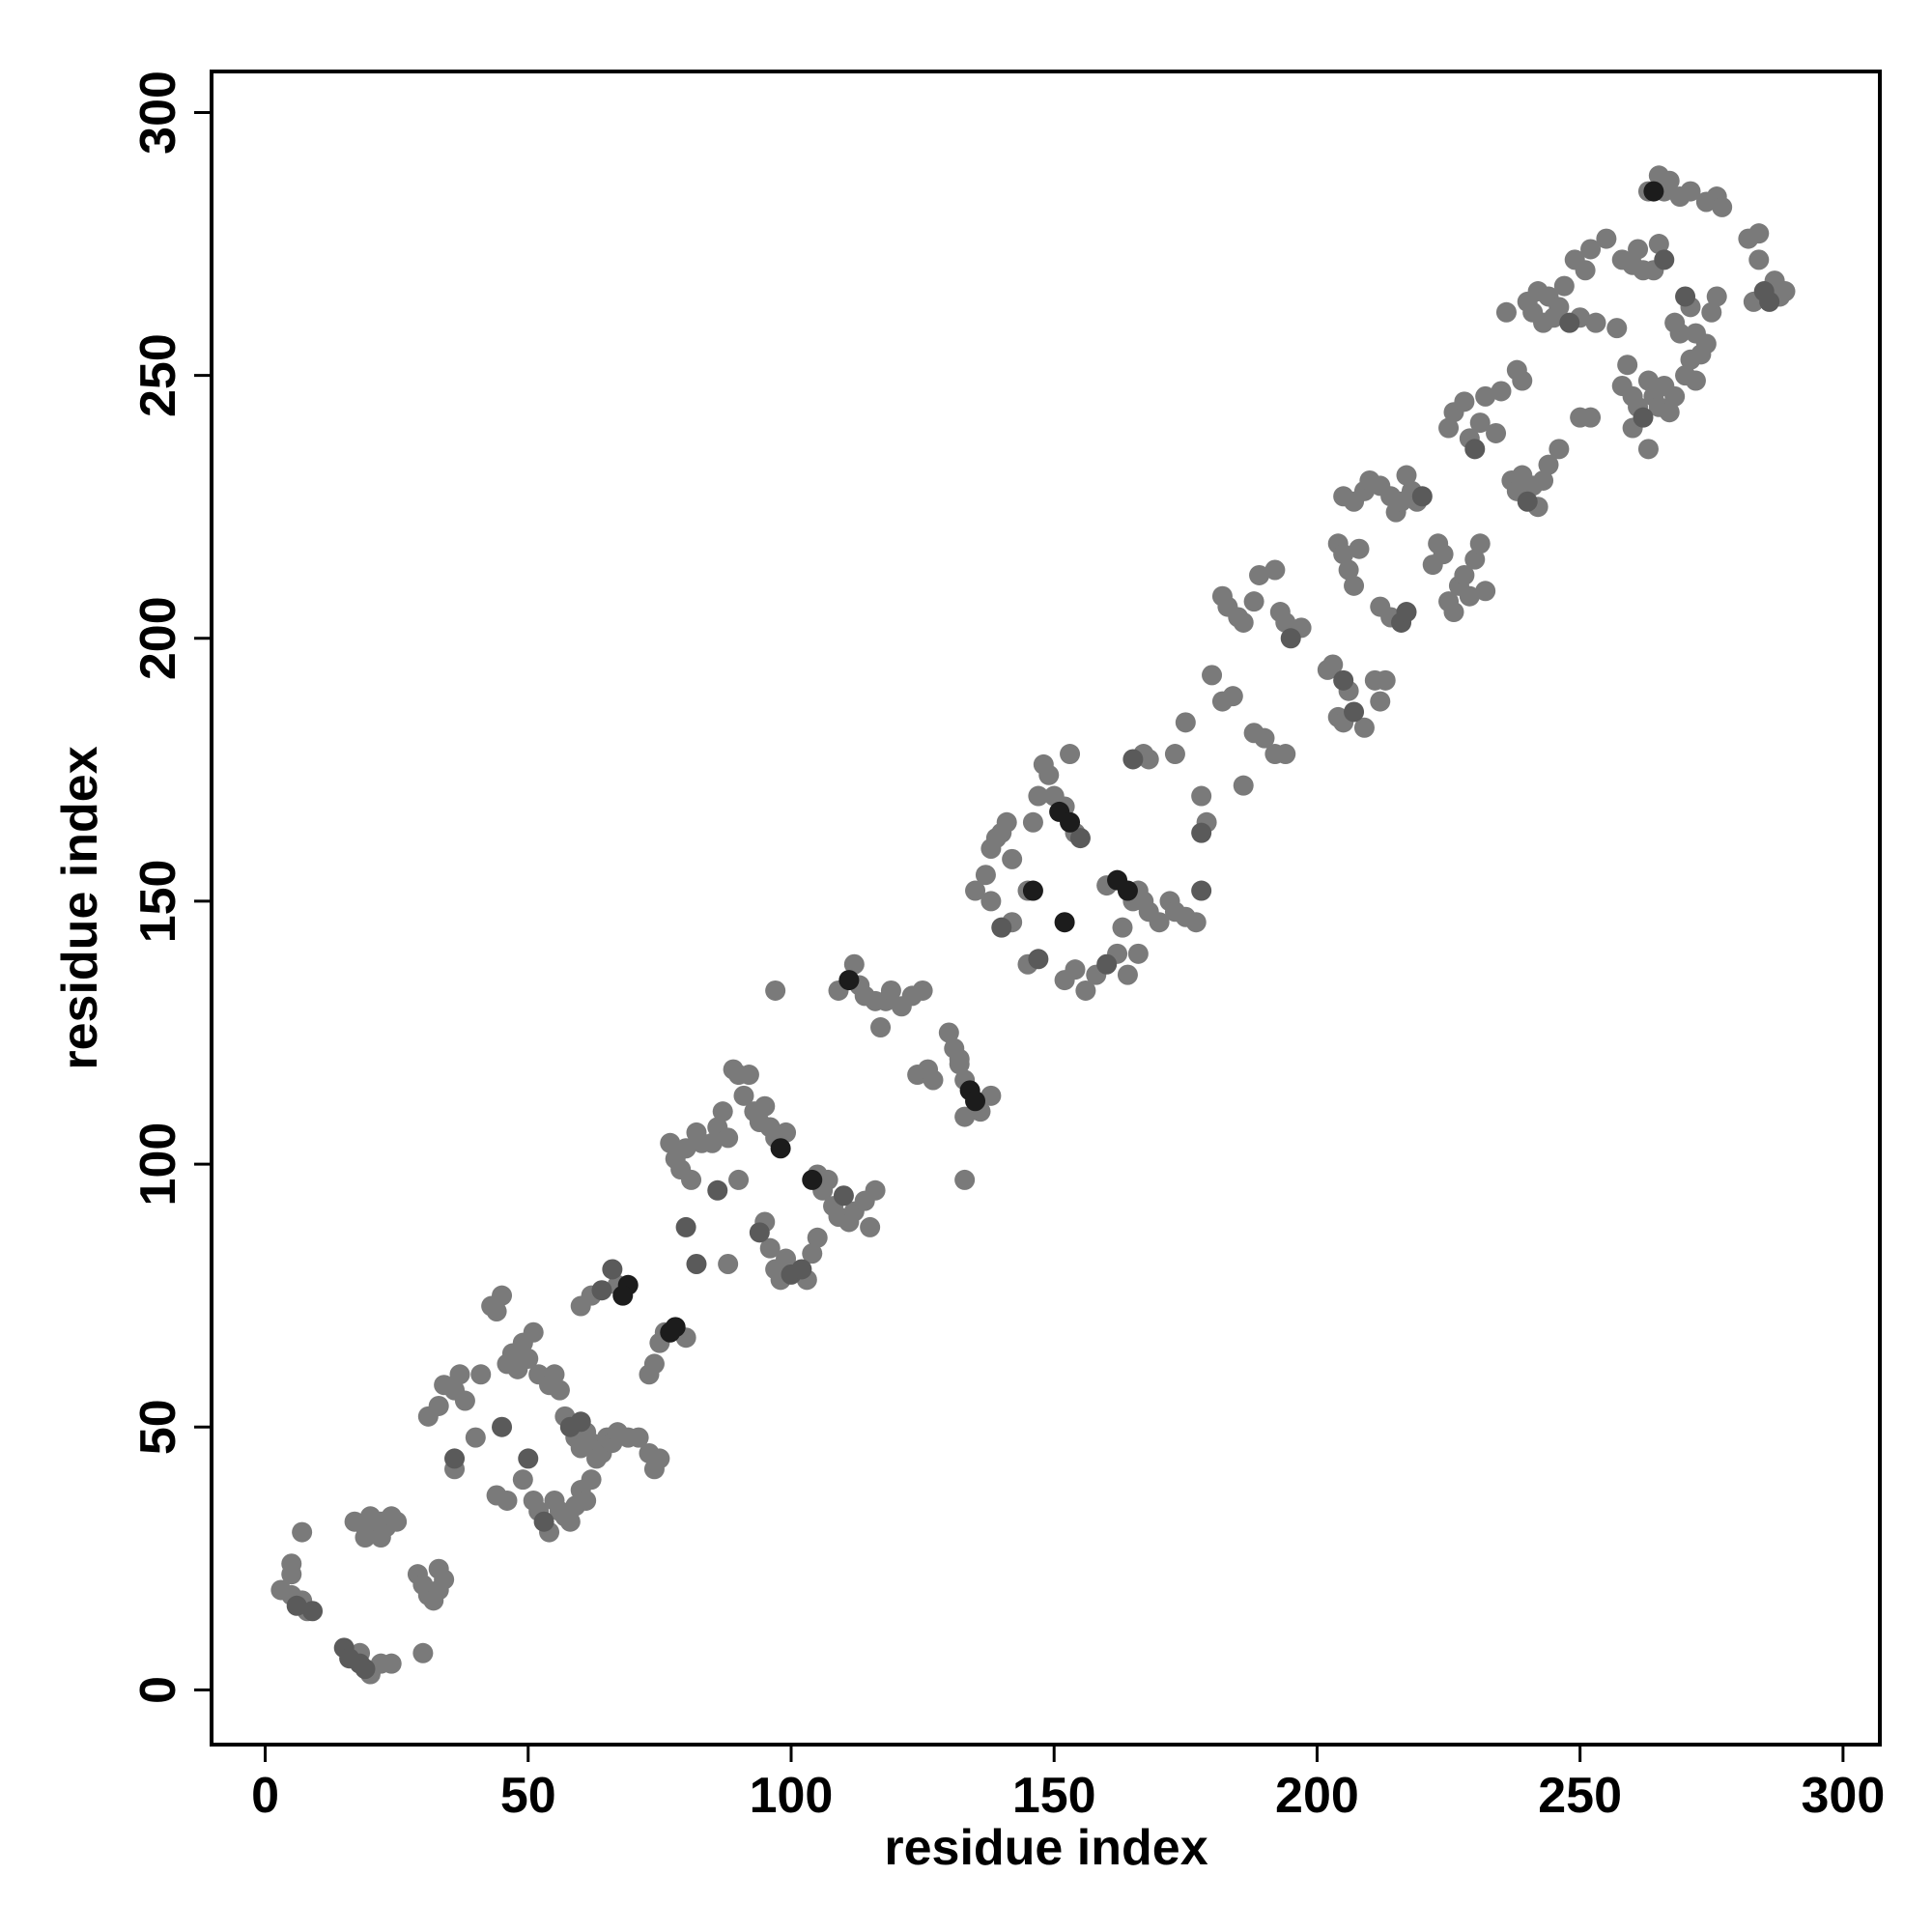  Describe the element at coordinates (265, 1796) in the screenshot. I see `x-tick-label: 0` at that location.